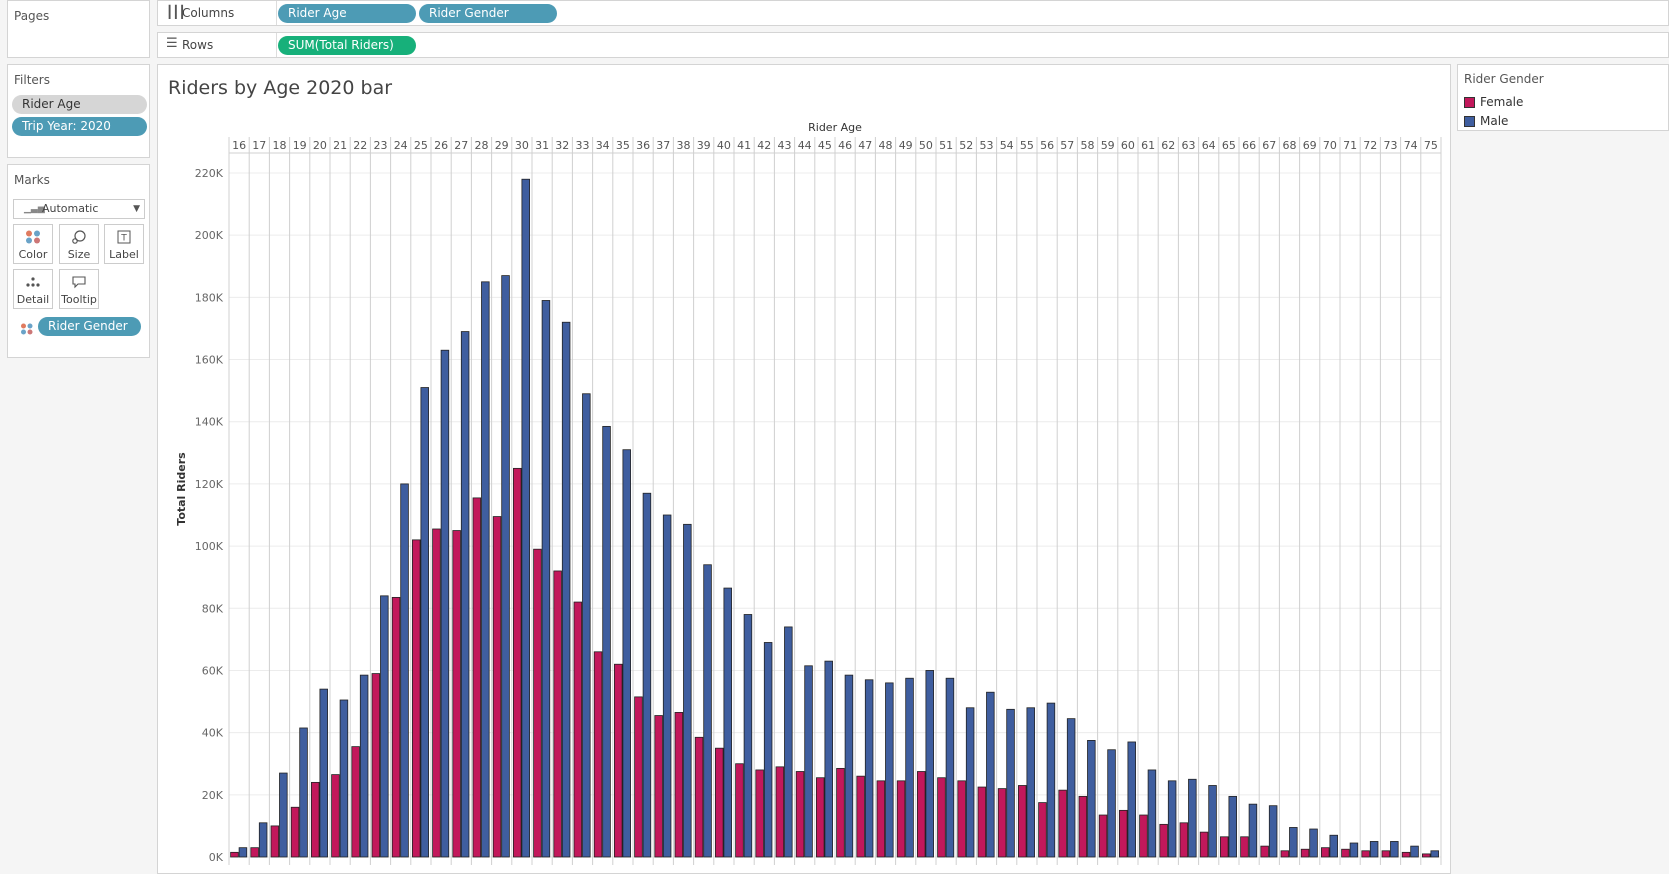 The image size is (1669, 874). What do you see at coordinates (1563, 97) in the screenshot?
I see `legend-card: Rider Gender Female Male` at bounding box center [1563, 97].